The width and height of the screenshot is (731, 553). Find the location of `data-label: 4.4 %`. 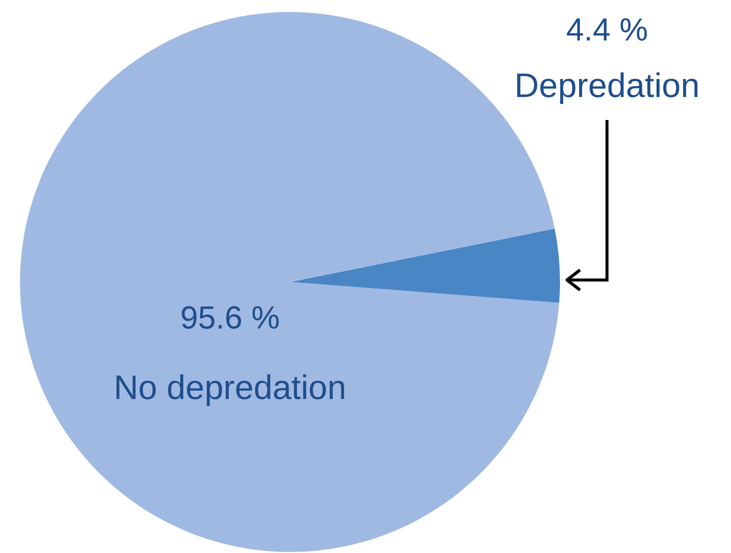

data-label: 4.4 % is located at coordinates (607, 29).